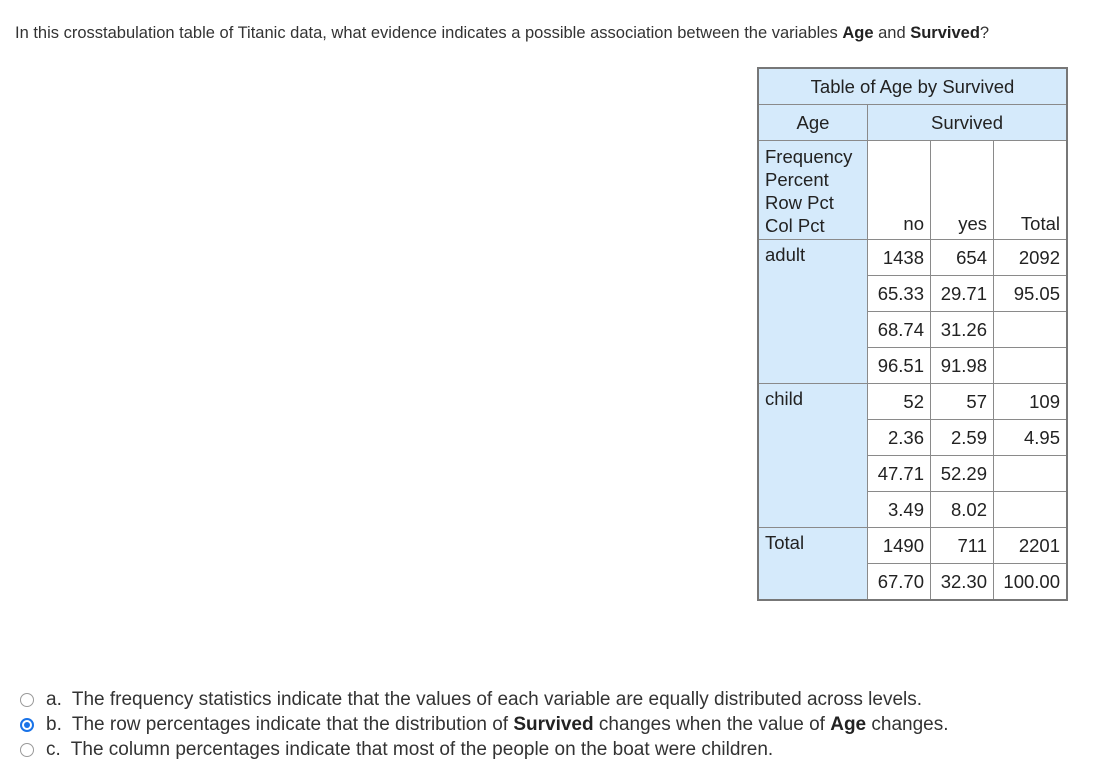  Describe the element at coordinates (812, 564) in the screenshot. I see `row-label-total: Total` at that location.